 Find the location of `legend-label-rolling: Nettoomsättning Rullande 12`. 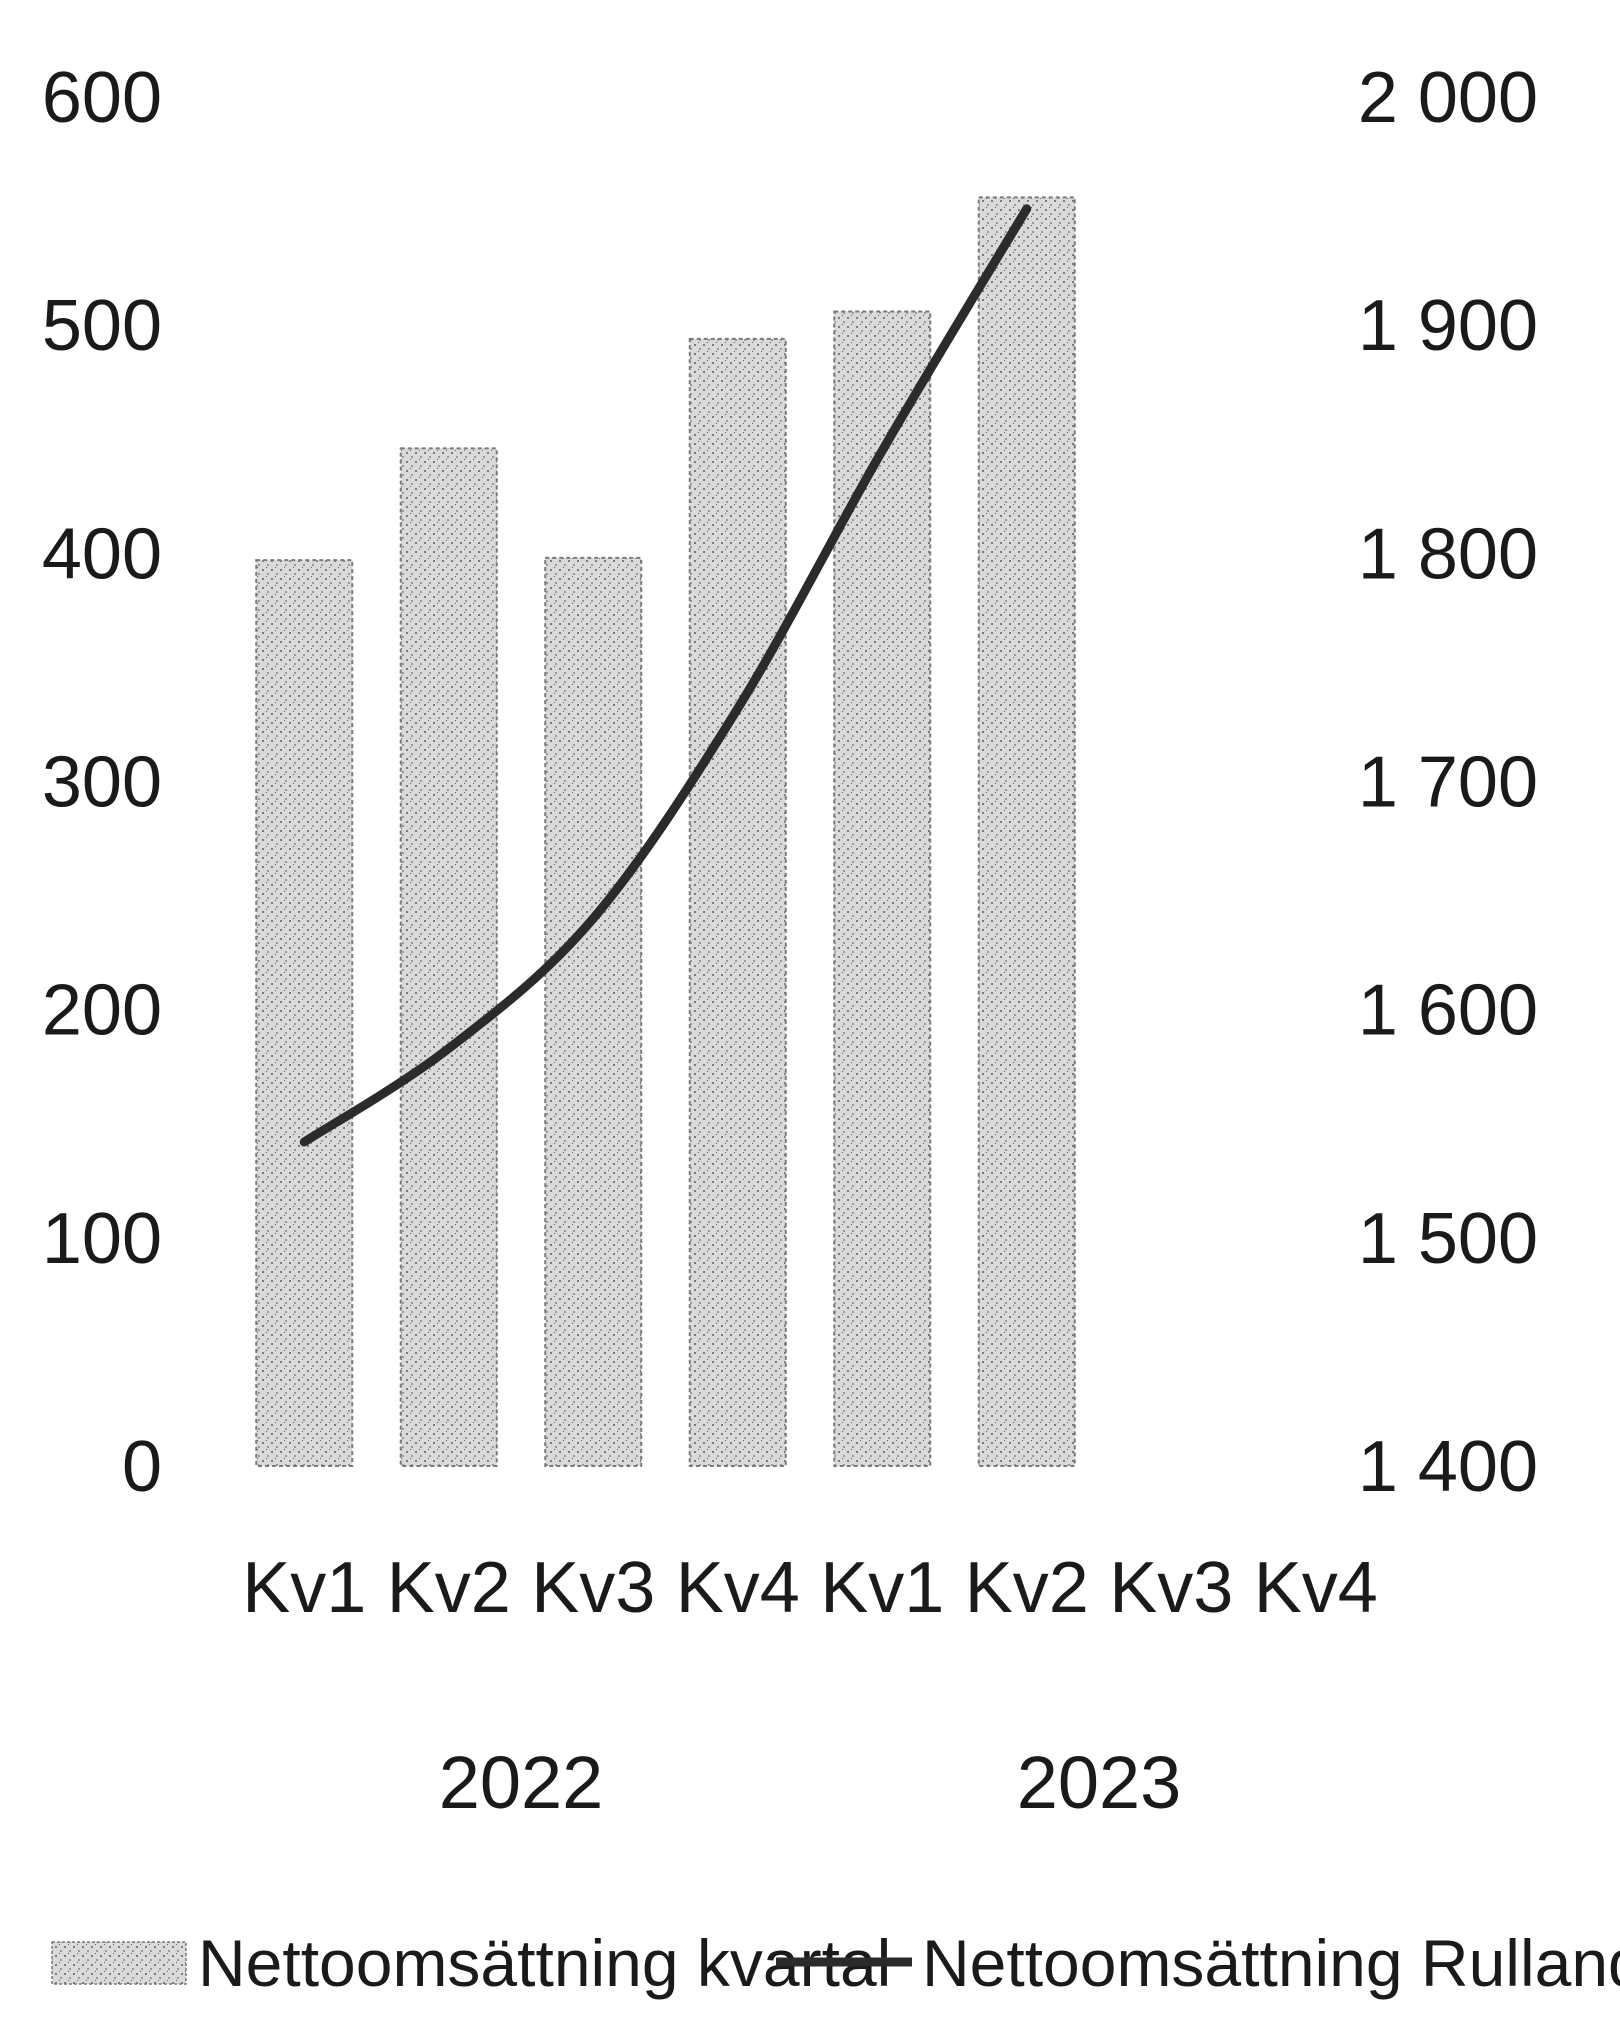

legend-label-rolling: Nettoomsättning Rullande 12 is located at coordinates (1271, 1963).